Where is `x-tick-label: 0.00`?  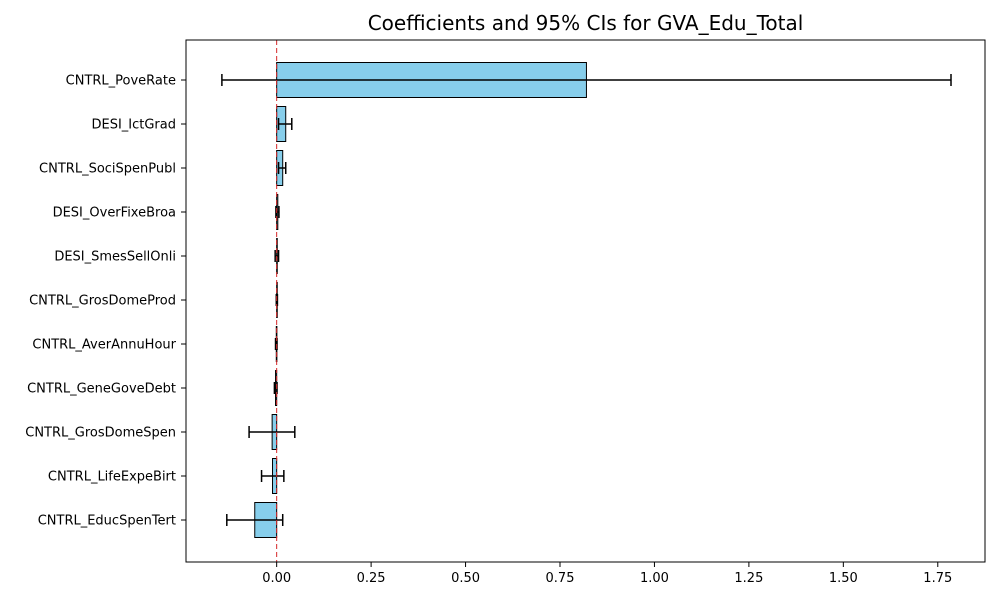
x-tick-label: 0.00 is located at coordinates (276, 578).